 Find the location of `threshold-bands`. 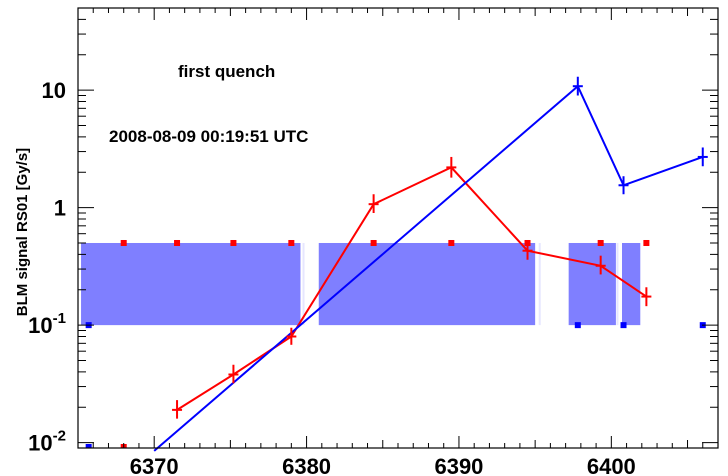

threshold-bands is located at coordinates (361, 284).